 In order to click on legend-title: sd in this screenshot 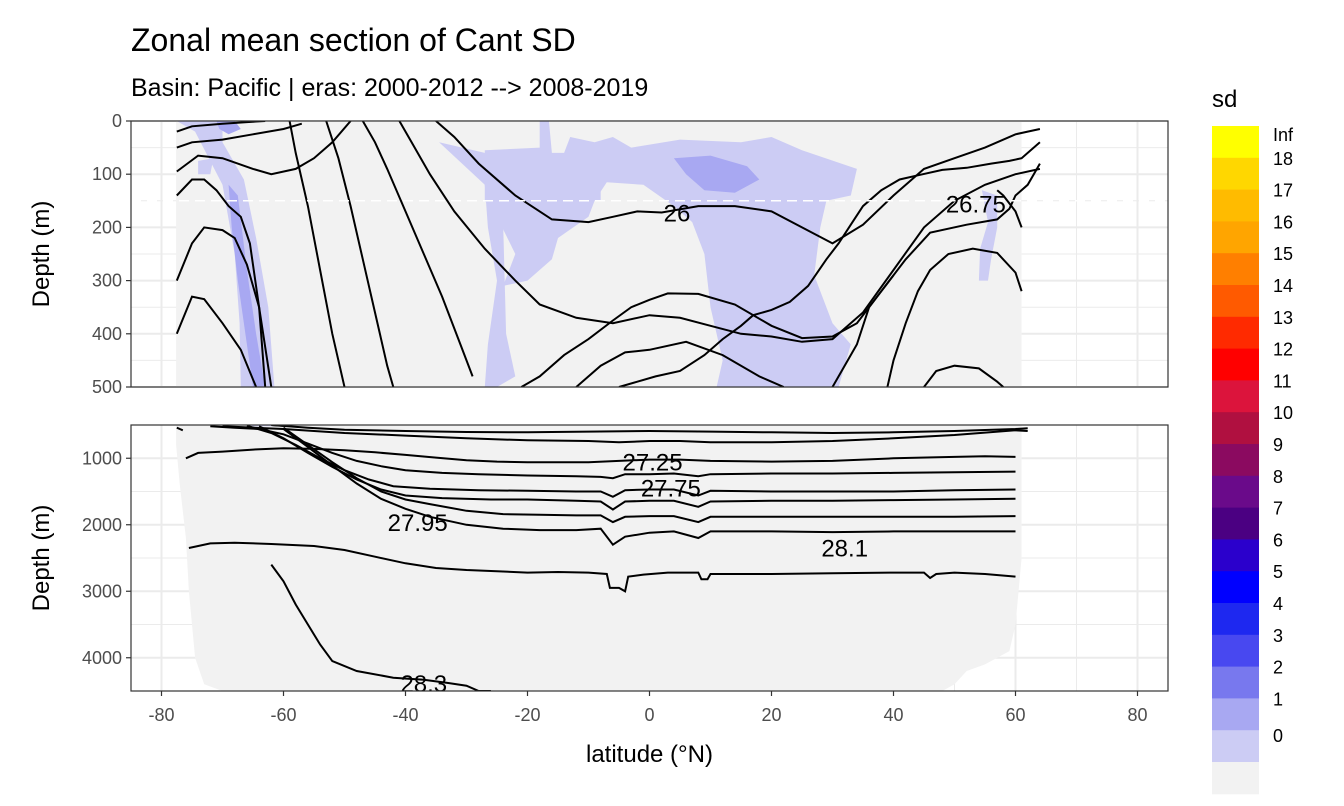, I will do `click(1224, 99)`.